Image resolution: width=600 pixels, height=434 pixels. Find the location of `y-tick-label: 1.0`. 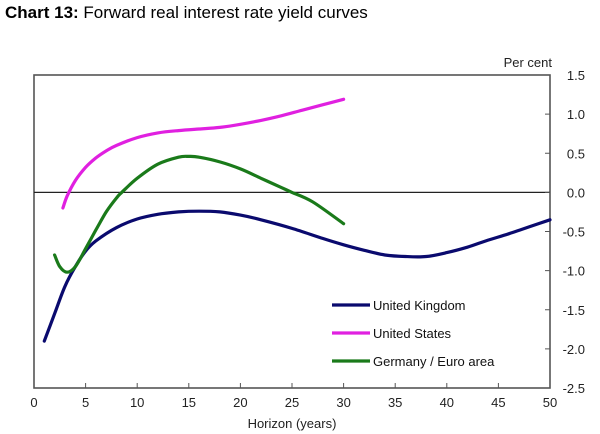

y-tick-label: 1.0 is located at coordinates (576, 114).